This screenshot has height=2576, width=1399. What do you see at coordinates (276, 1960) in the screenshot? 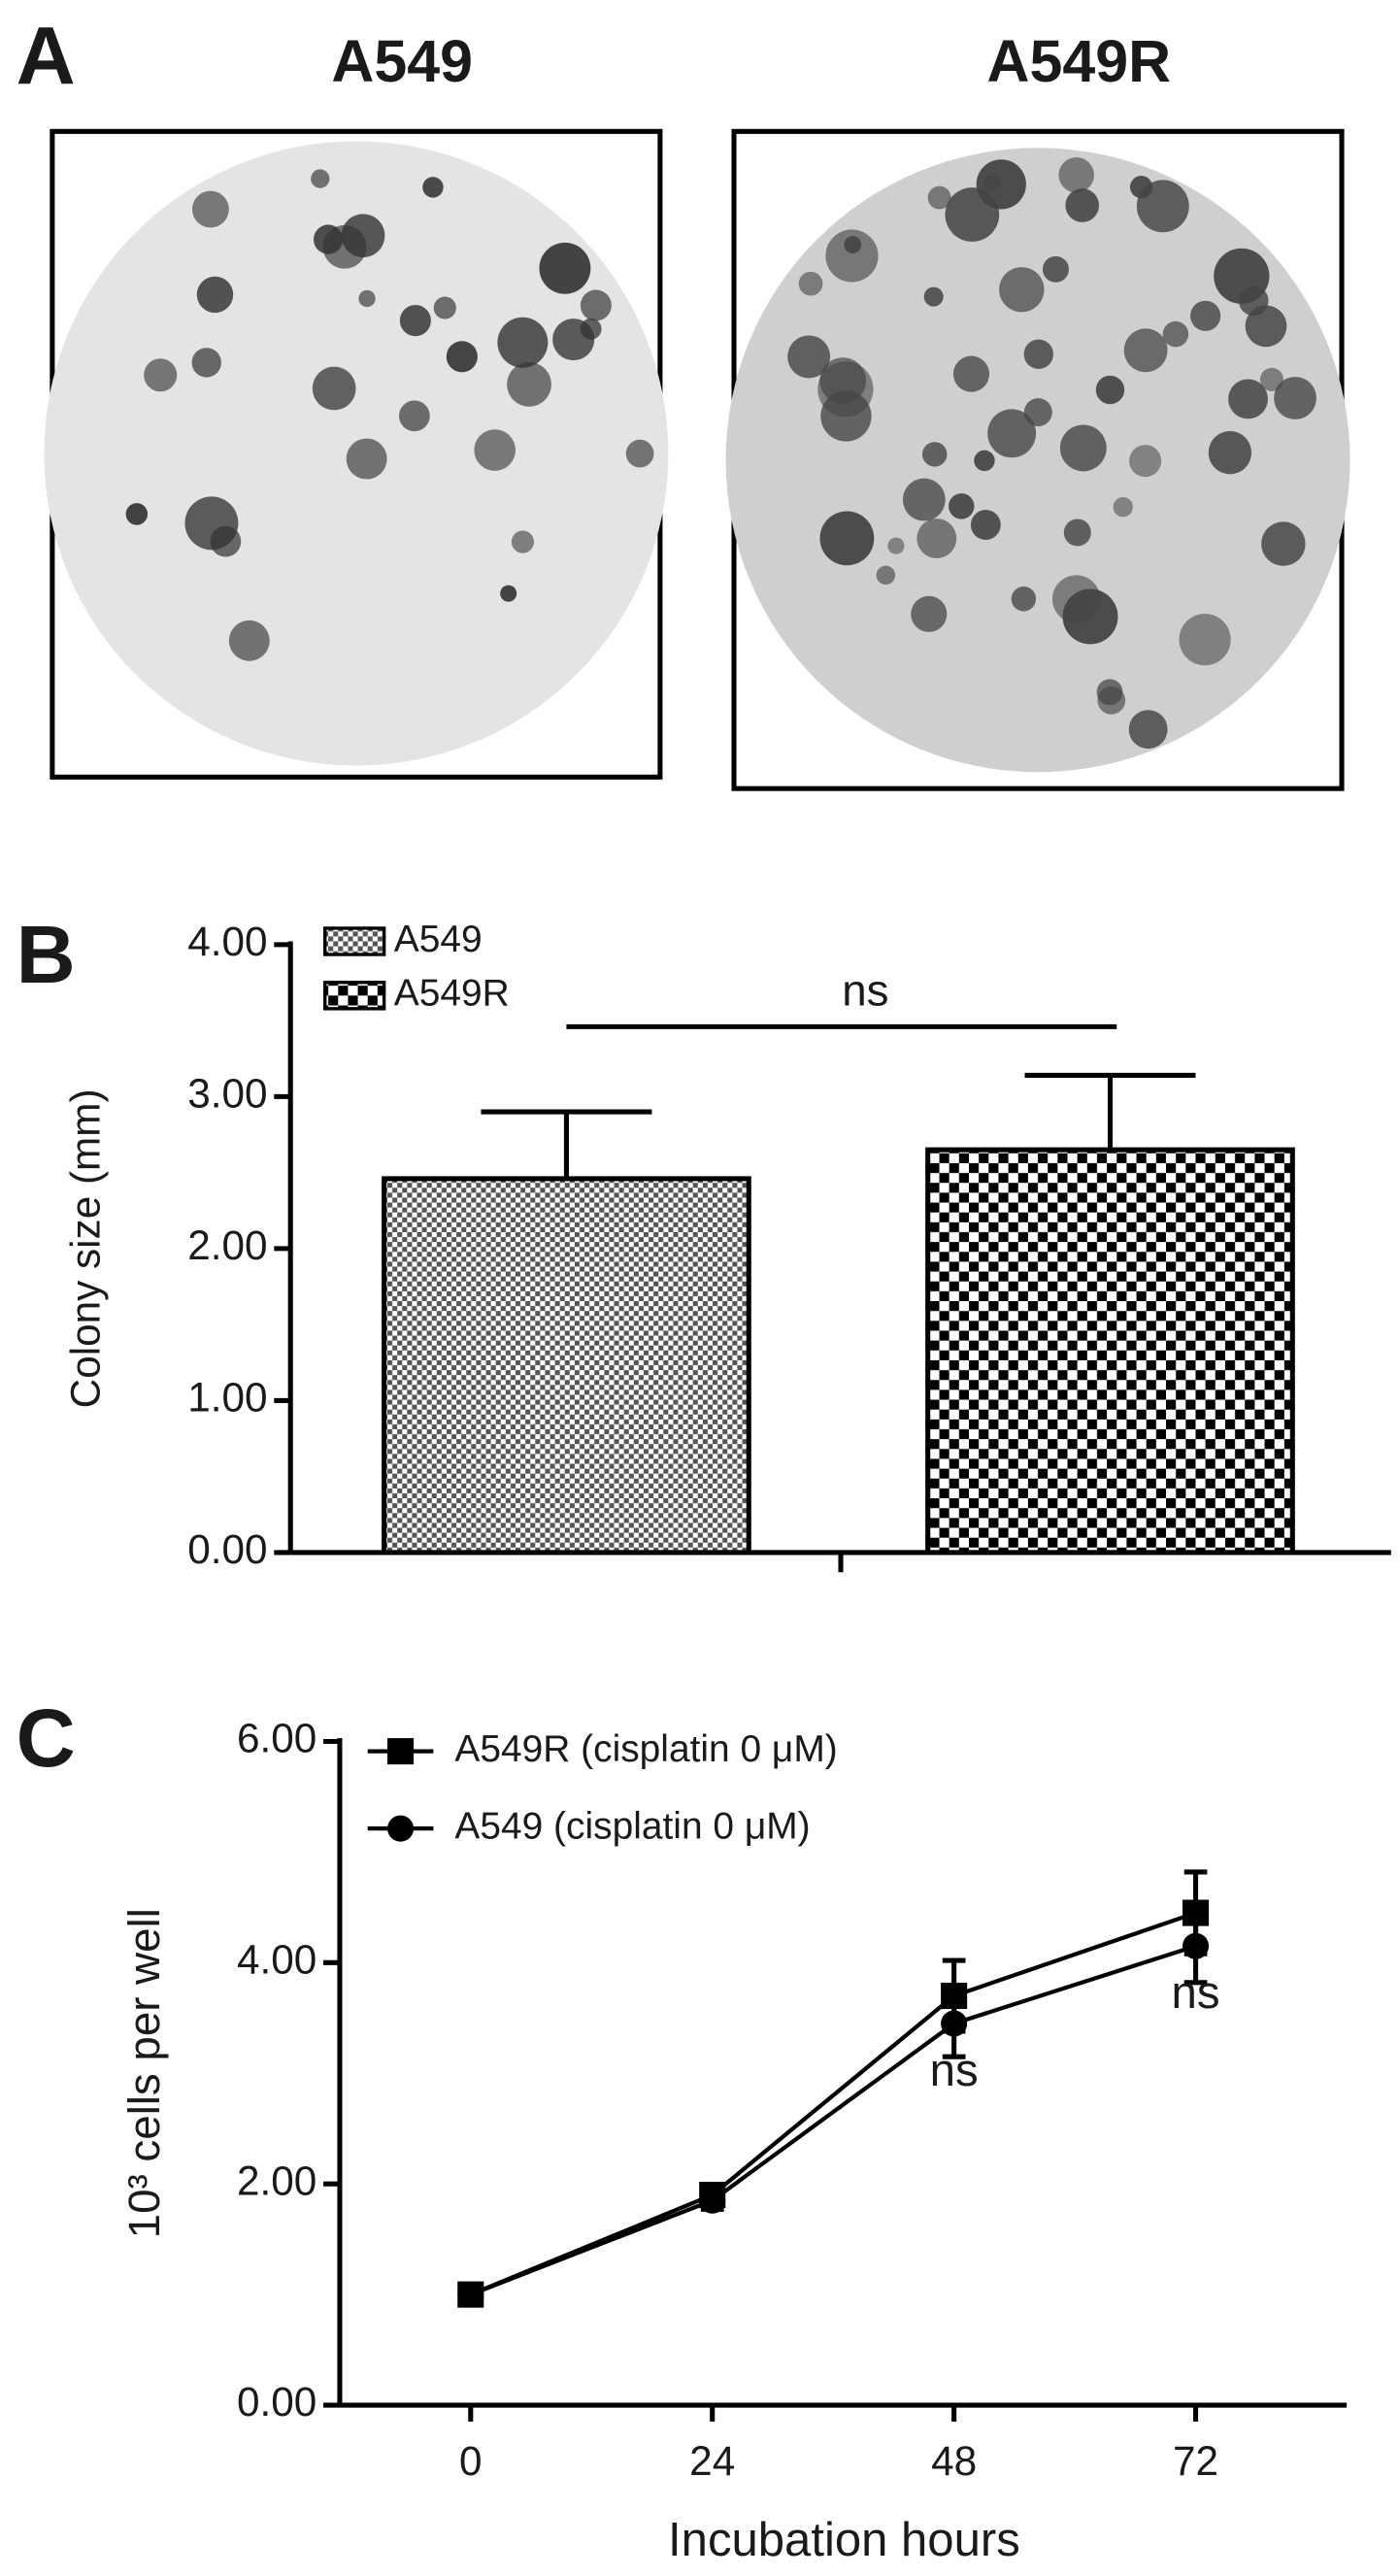
I see `y-tick-label: 4.00` at bounding box center [276, 1960].